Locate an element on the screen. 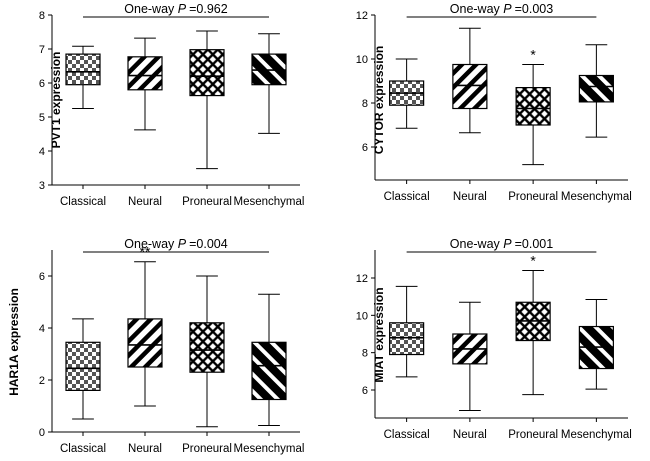 This screenshot has width=650, height=461. y-axis-title: MIAT expression is located at coordinates (379, 334).